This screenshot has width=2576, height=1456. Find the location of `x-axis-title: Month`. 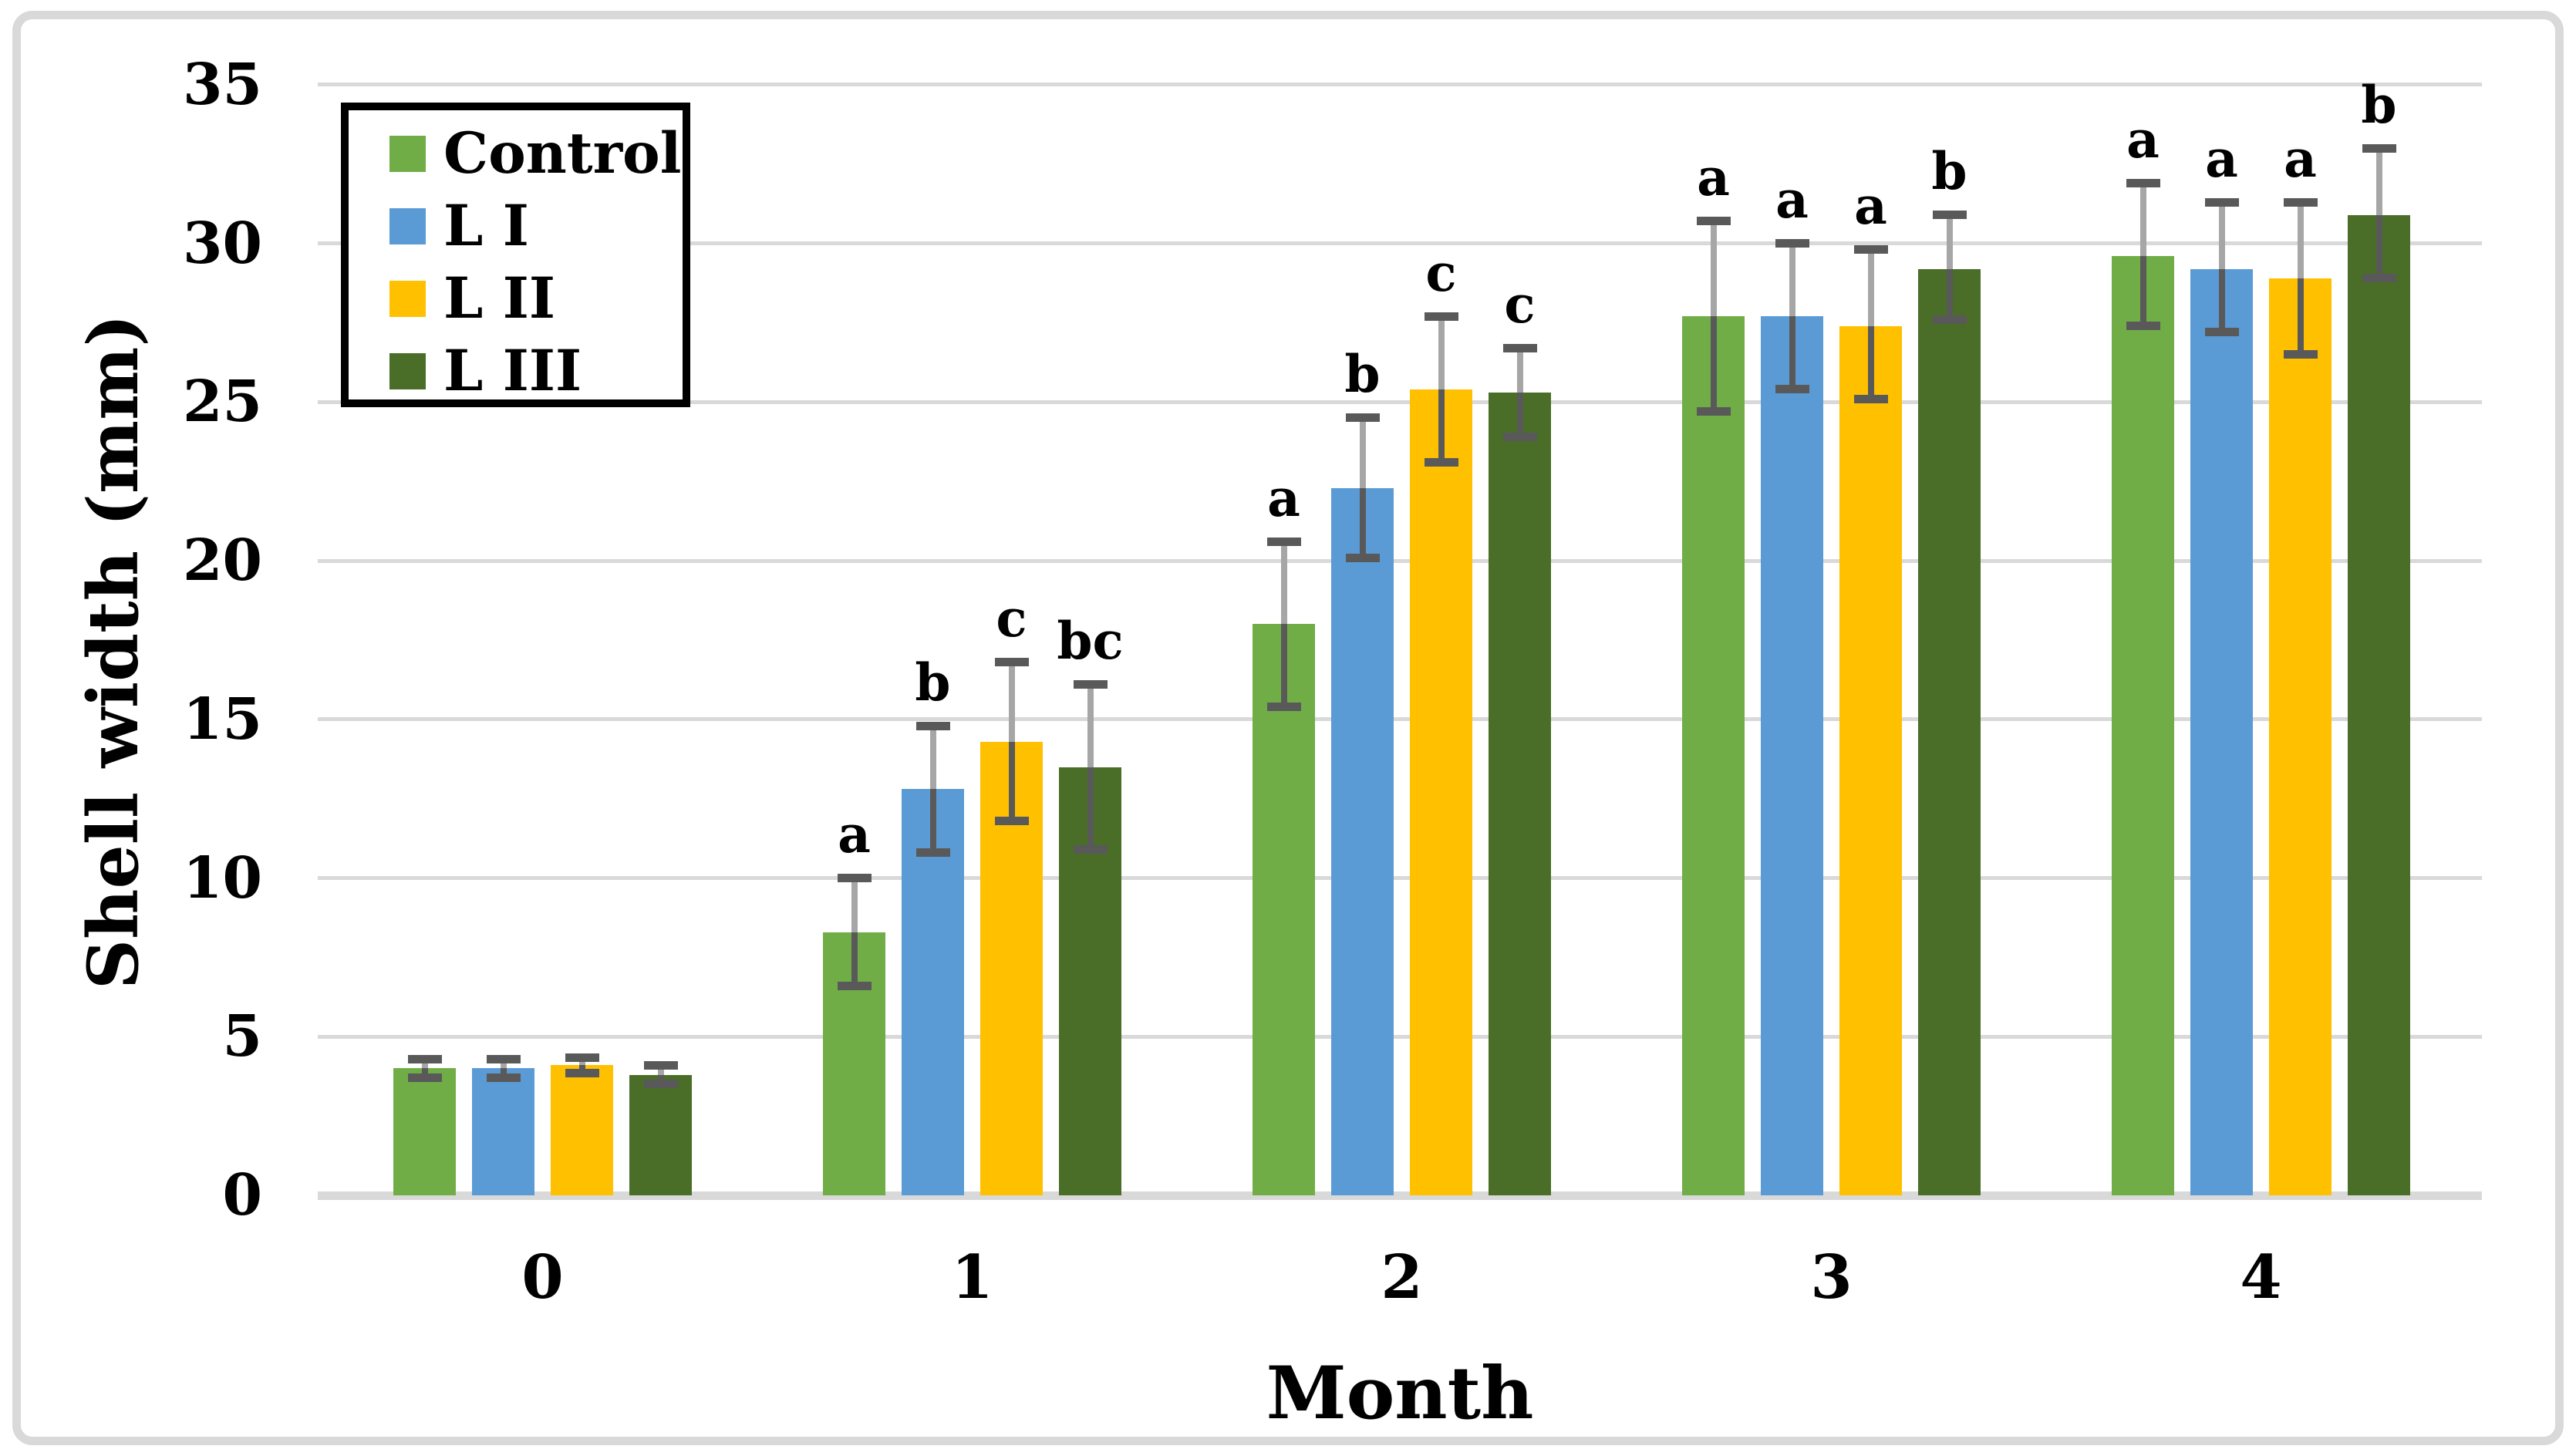

x-axis-title: Month is located at coordinates (1400, 1394).